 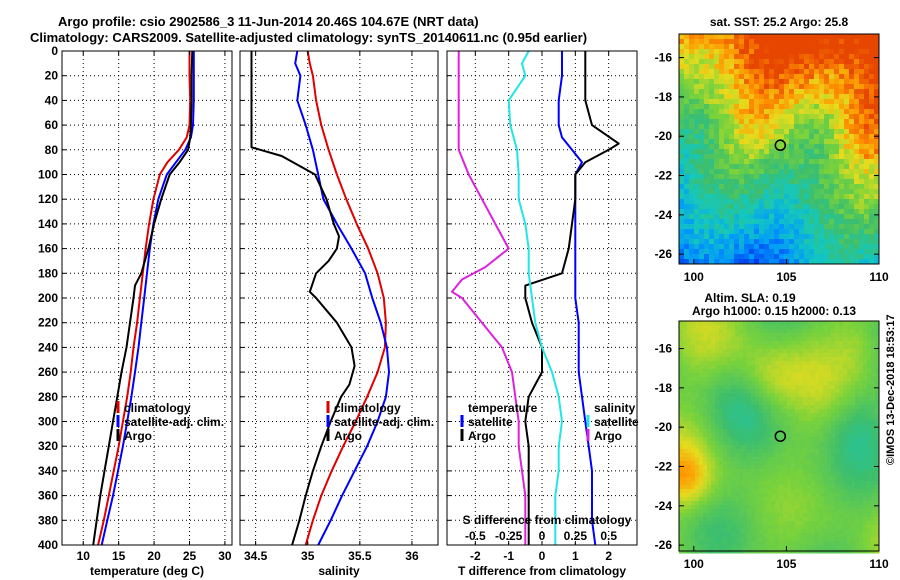 What do you see at coordinates (48, 545) in the screenshot?
I see `ytick-label: 400` at bounding box center [48, 545].